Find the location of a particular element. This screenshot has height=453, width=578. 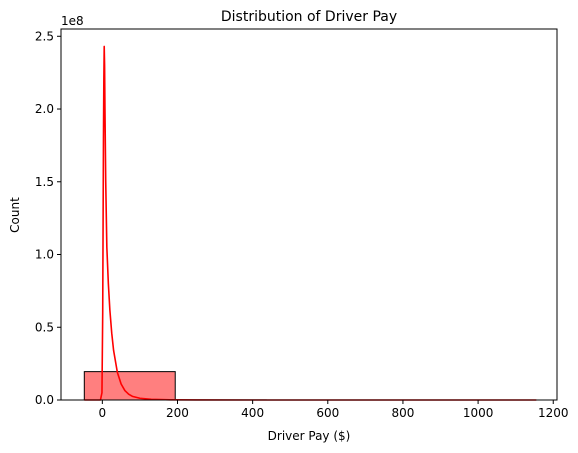

y-tick-label: 1.5 is located at coordinates (44, 182).